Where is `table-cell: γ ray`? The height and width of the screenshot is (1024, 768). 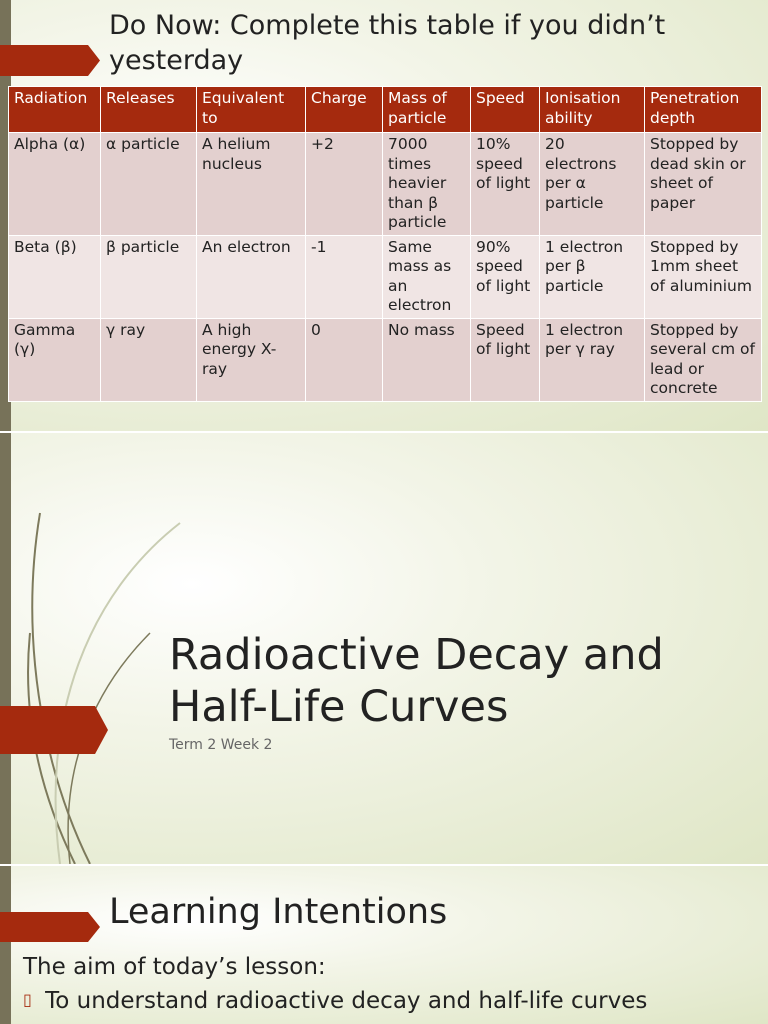 table-cell: γ ray is located at coordinates (148, 359).